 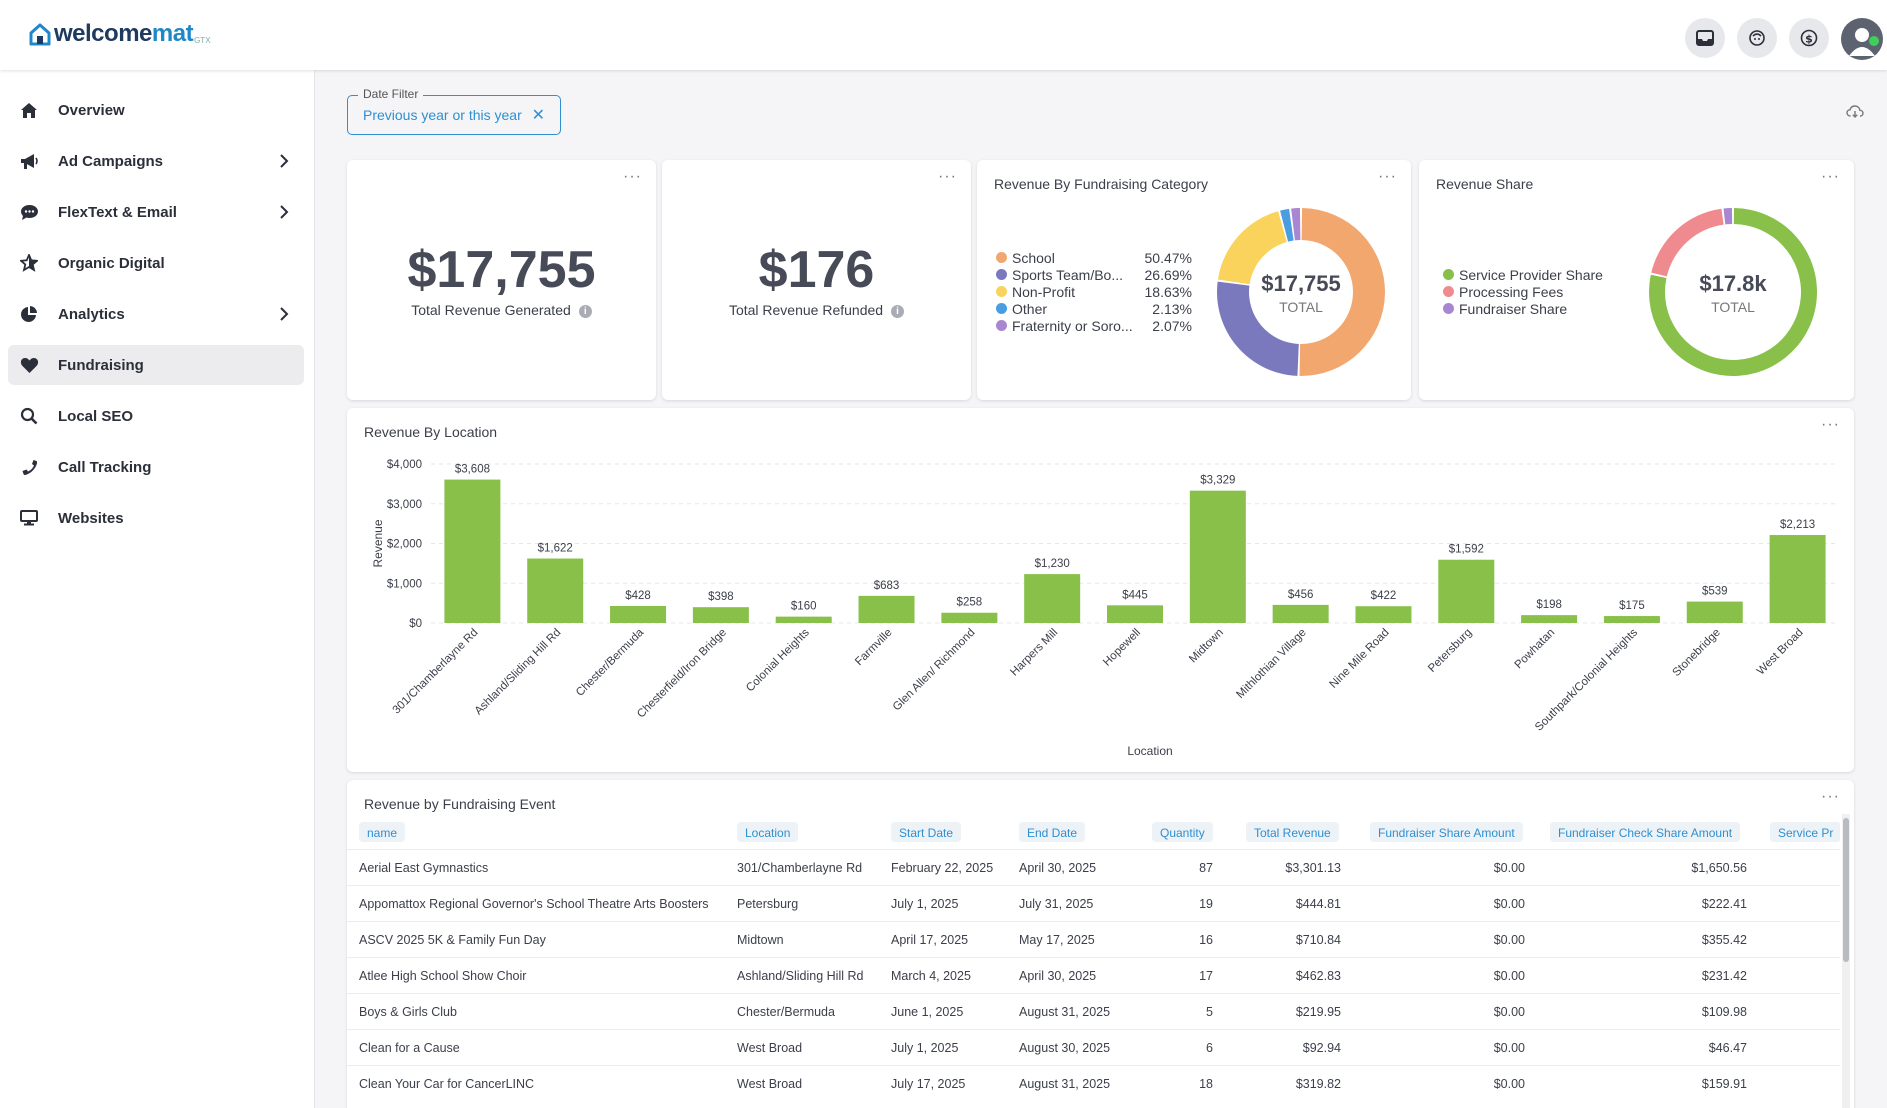 What do you see at coordinates (1168, 274) in the screenshot?
I see `legend-value: 26.69%` at bounding box center [1168, 274].